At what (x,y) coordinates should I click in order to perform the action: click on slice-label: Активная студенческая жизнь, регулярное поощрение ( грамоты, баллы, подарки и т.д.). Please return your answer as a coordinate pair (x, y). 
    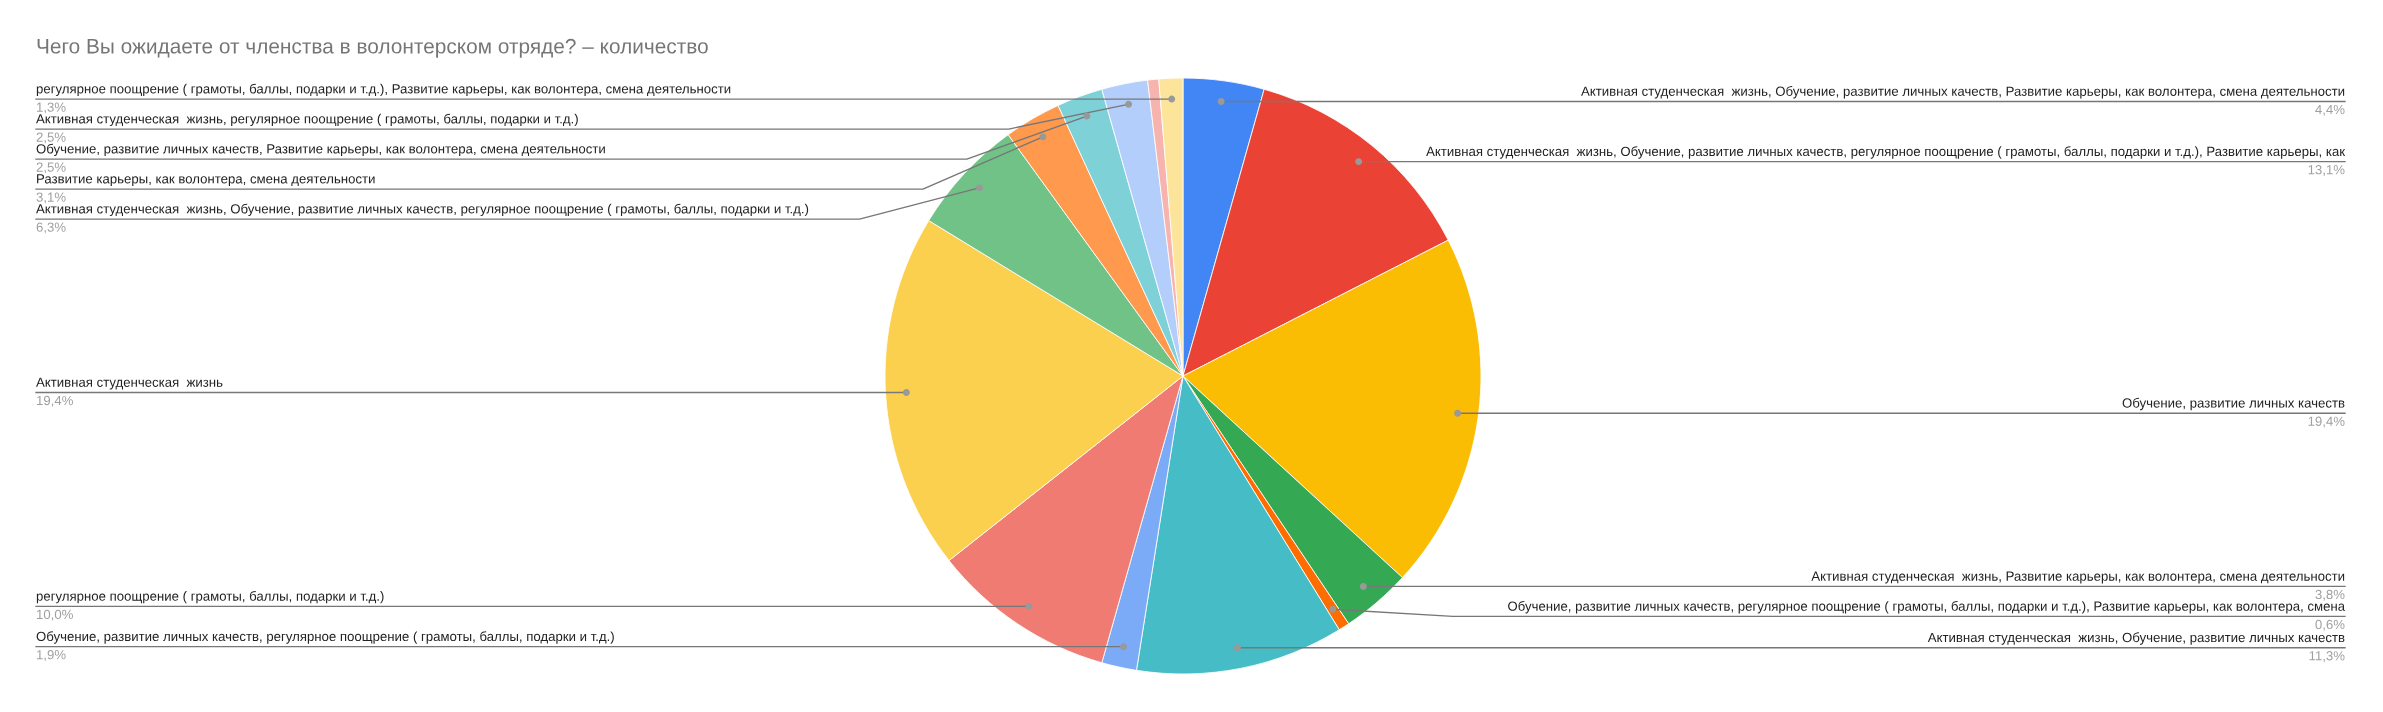
    Looking at the image, I should click on (307, 120).